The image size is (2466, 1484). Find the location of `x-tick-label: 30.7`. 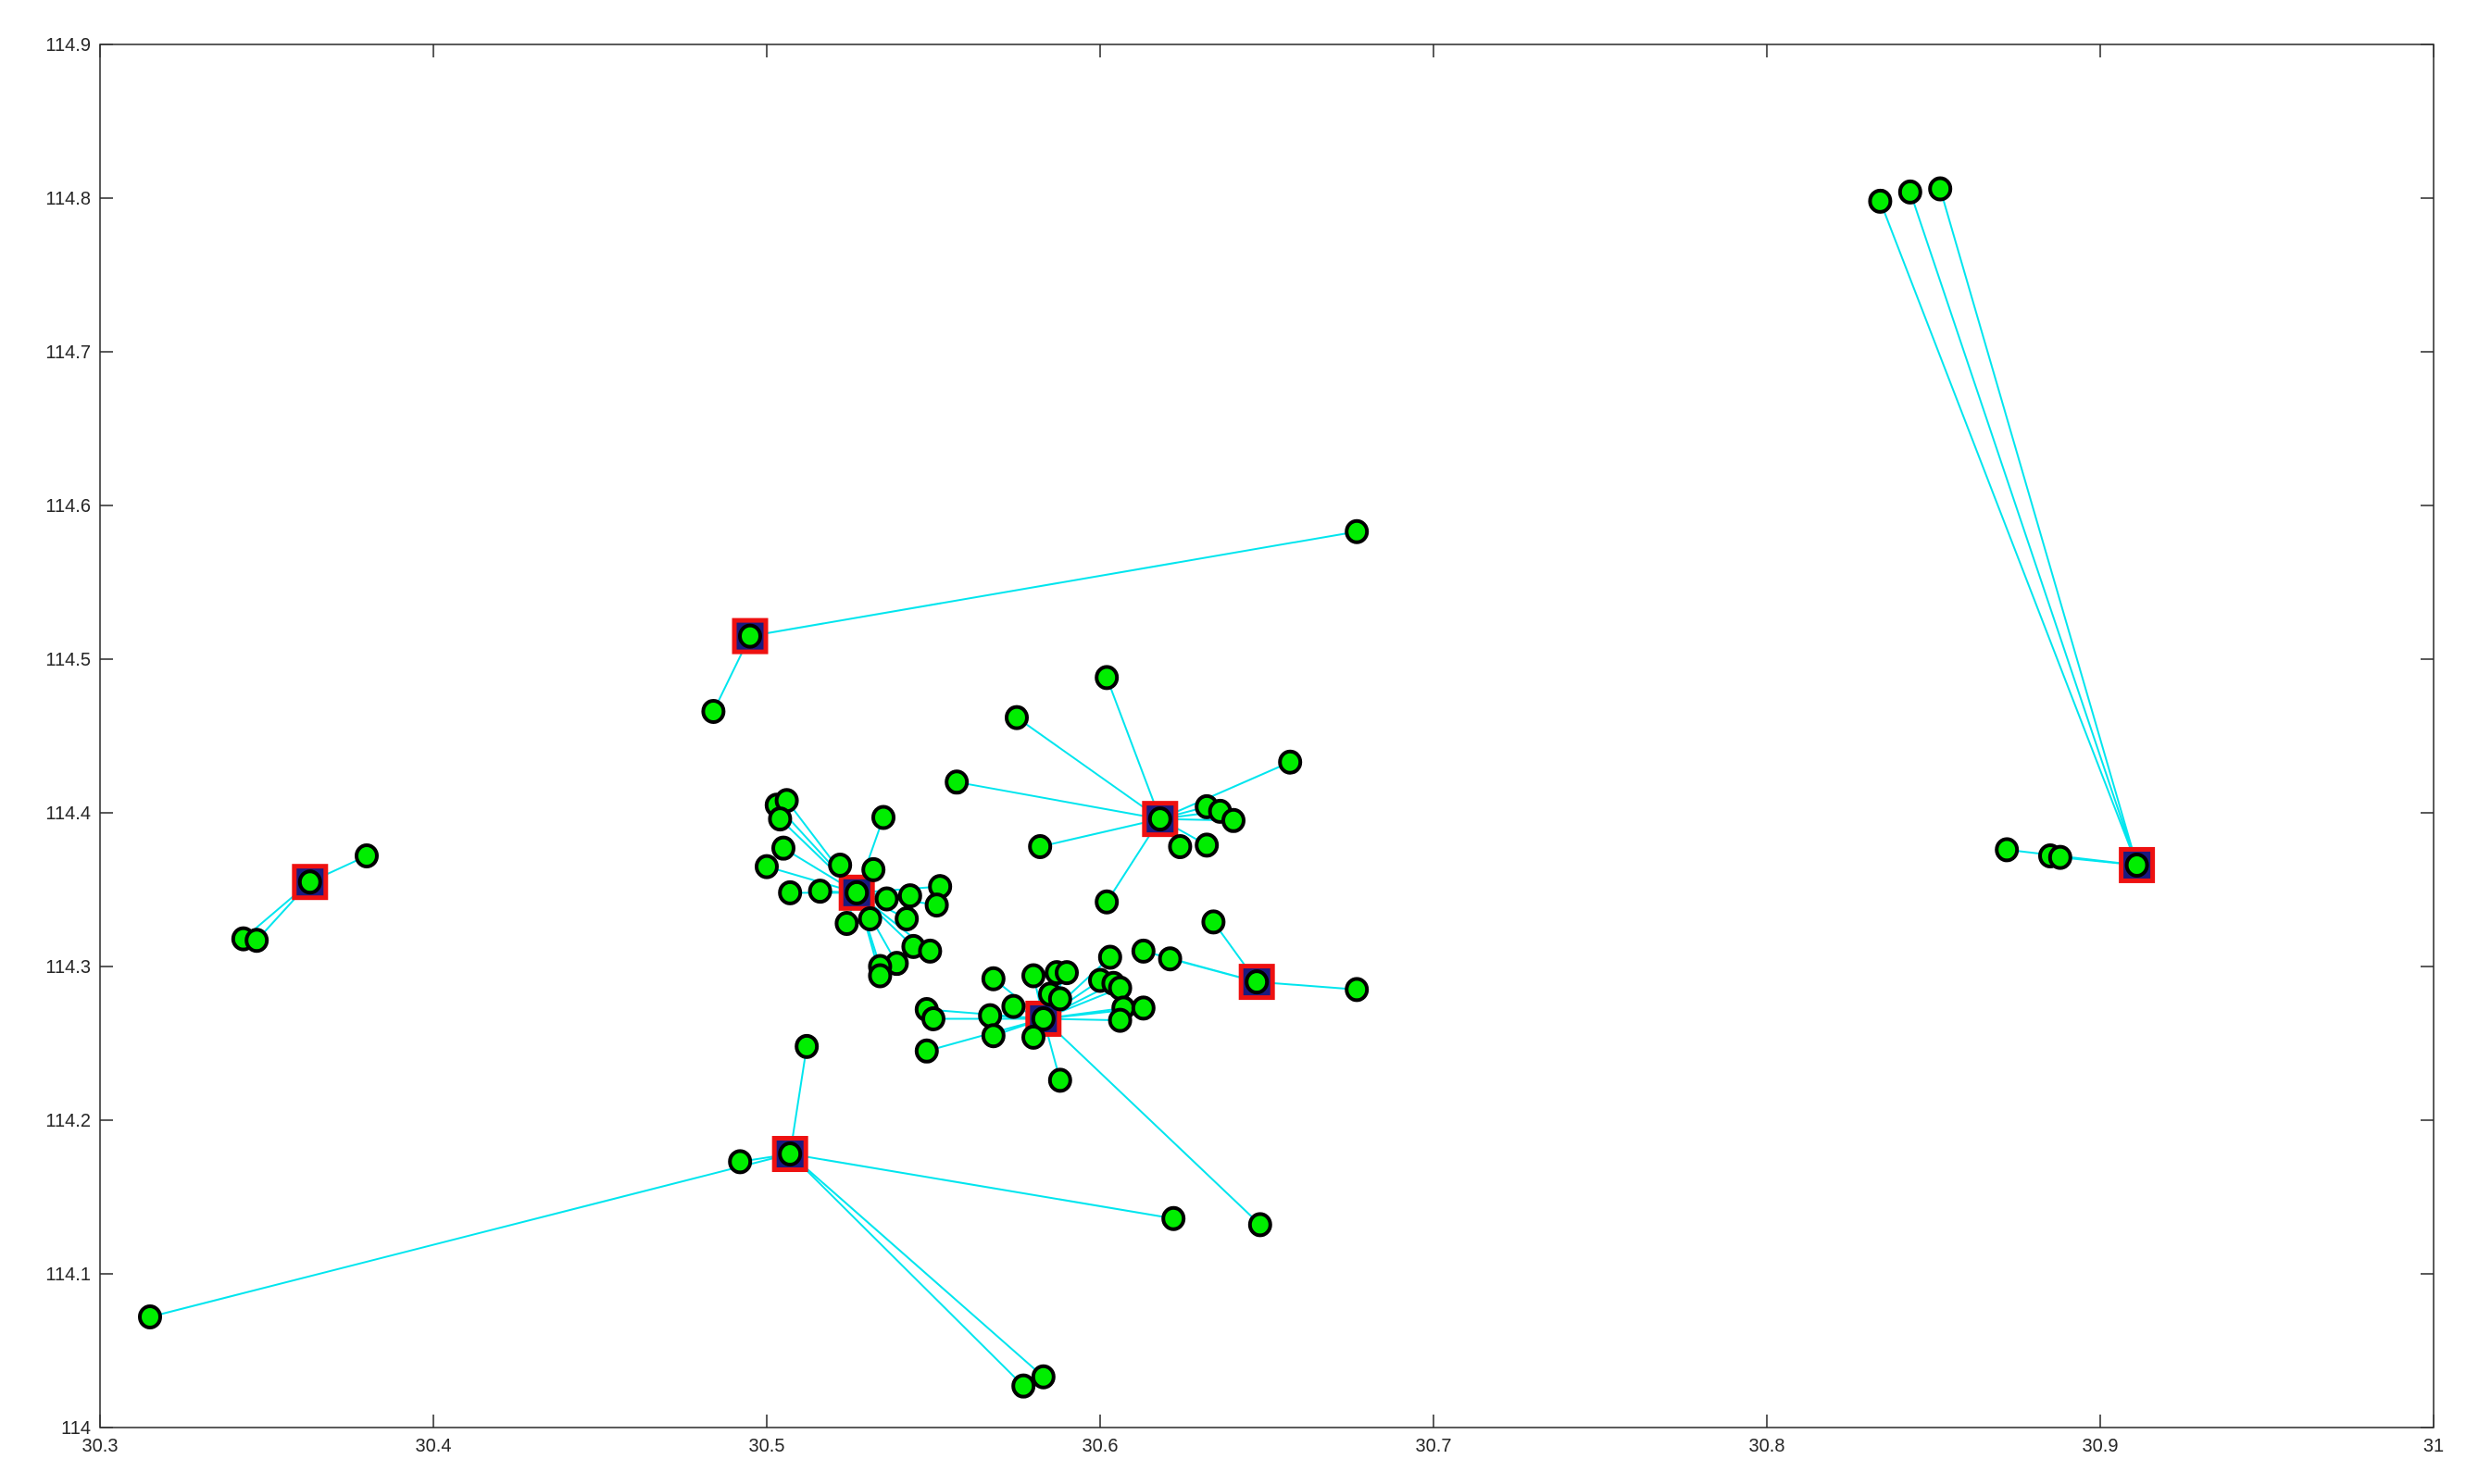

x-tick-label: 30.7 is located at coordinates (1434, 1446).